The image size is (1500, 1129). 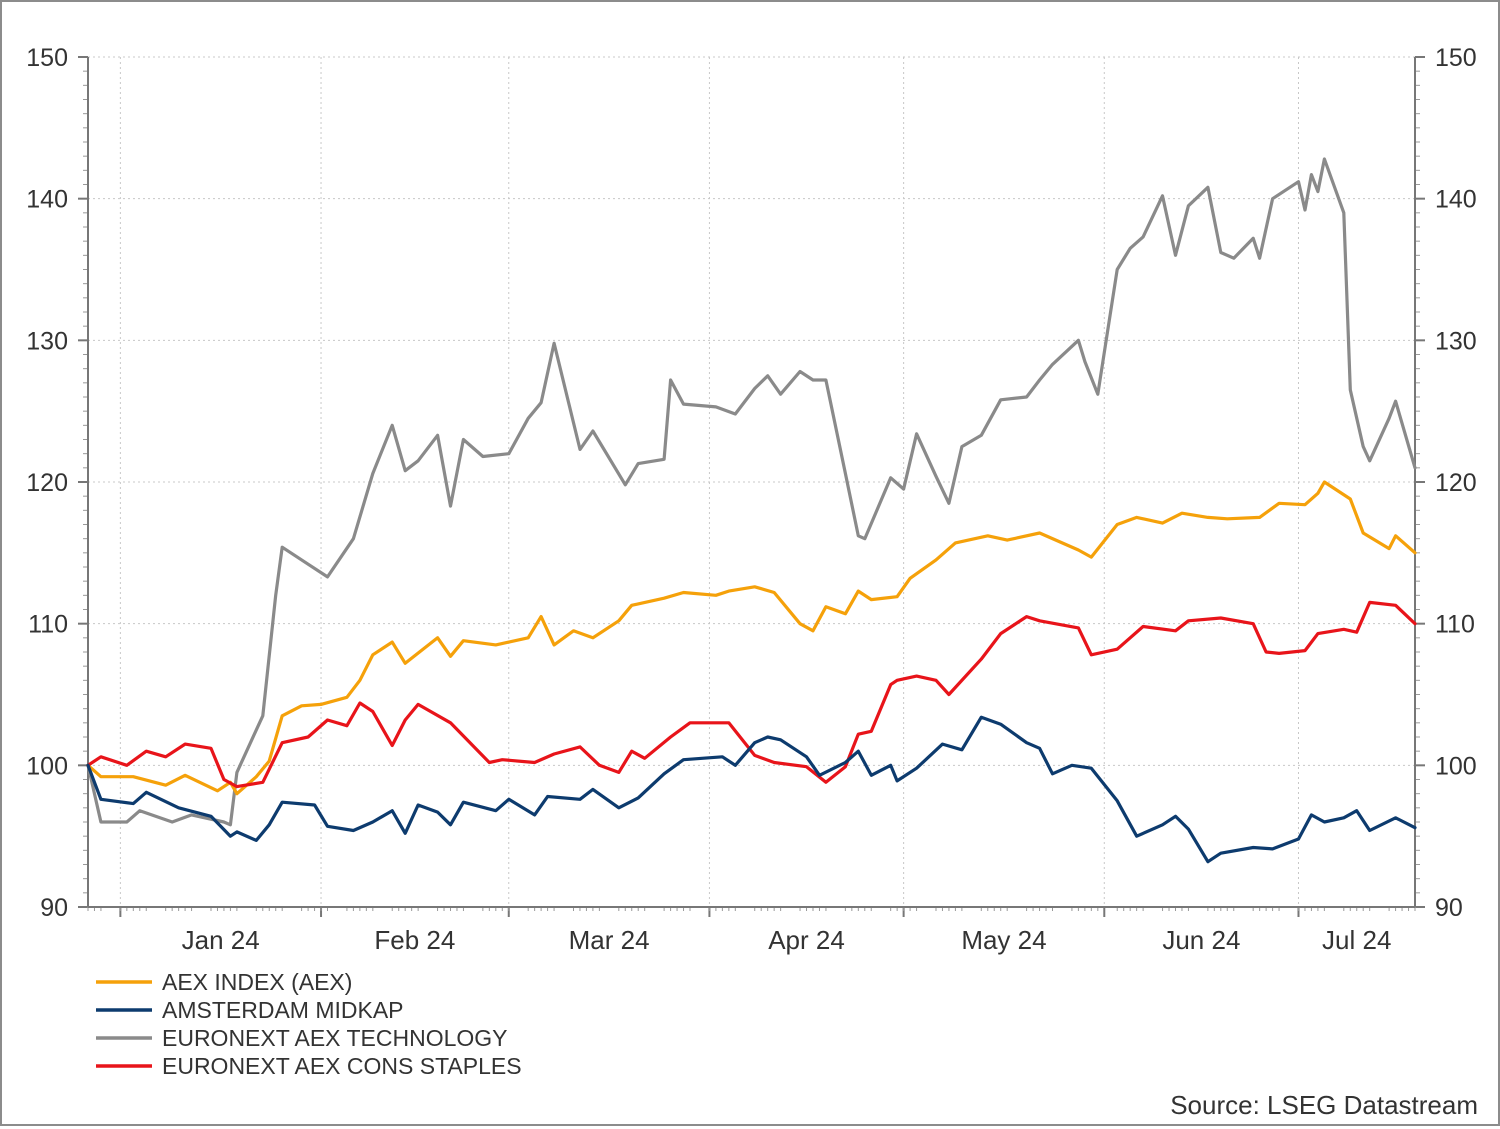 What do you see at coordinates (1449, 908) in the screenshot?
I see `y-right-tick-label-90: 90` at bounding box center [1449, 908].